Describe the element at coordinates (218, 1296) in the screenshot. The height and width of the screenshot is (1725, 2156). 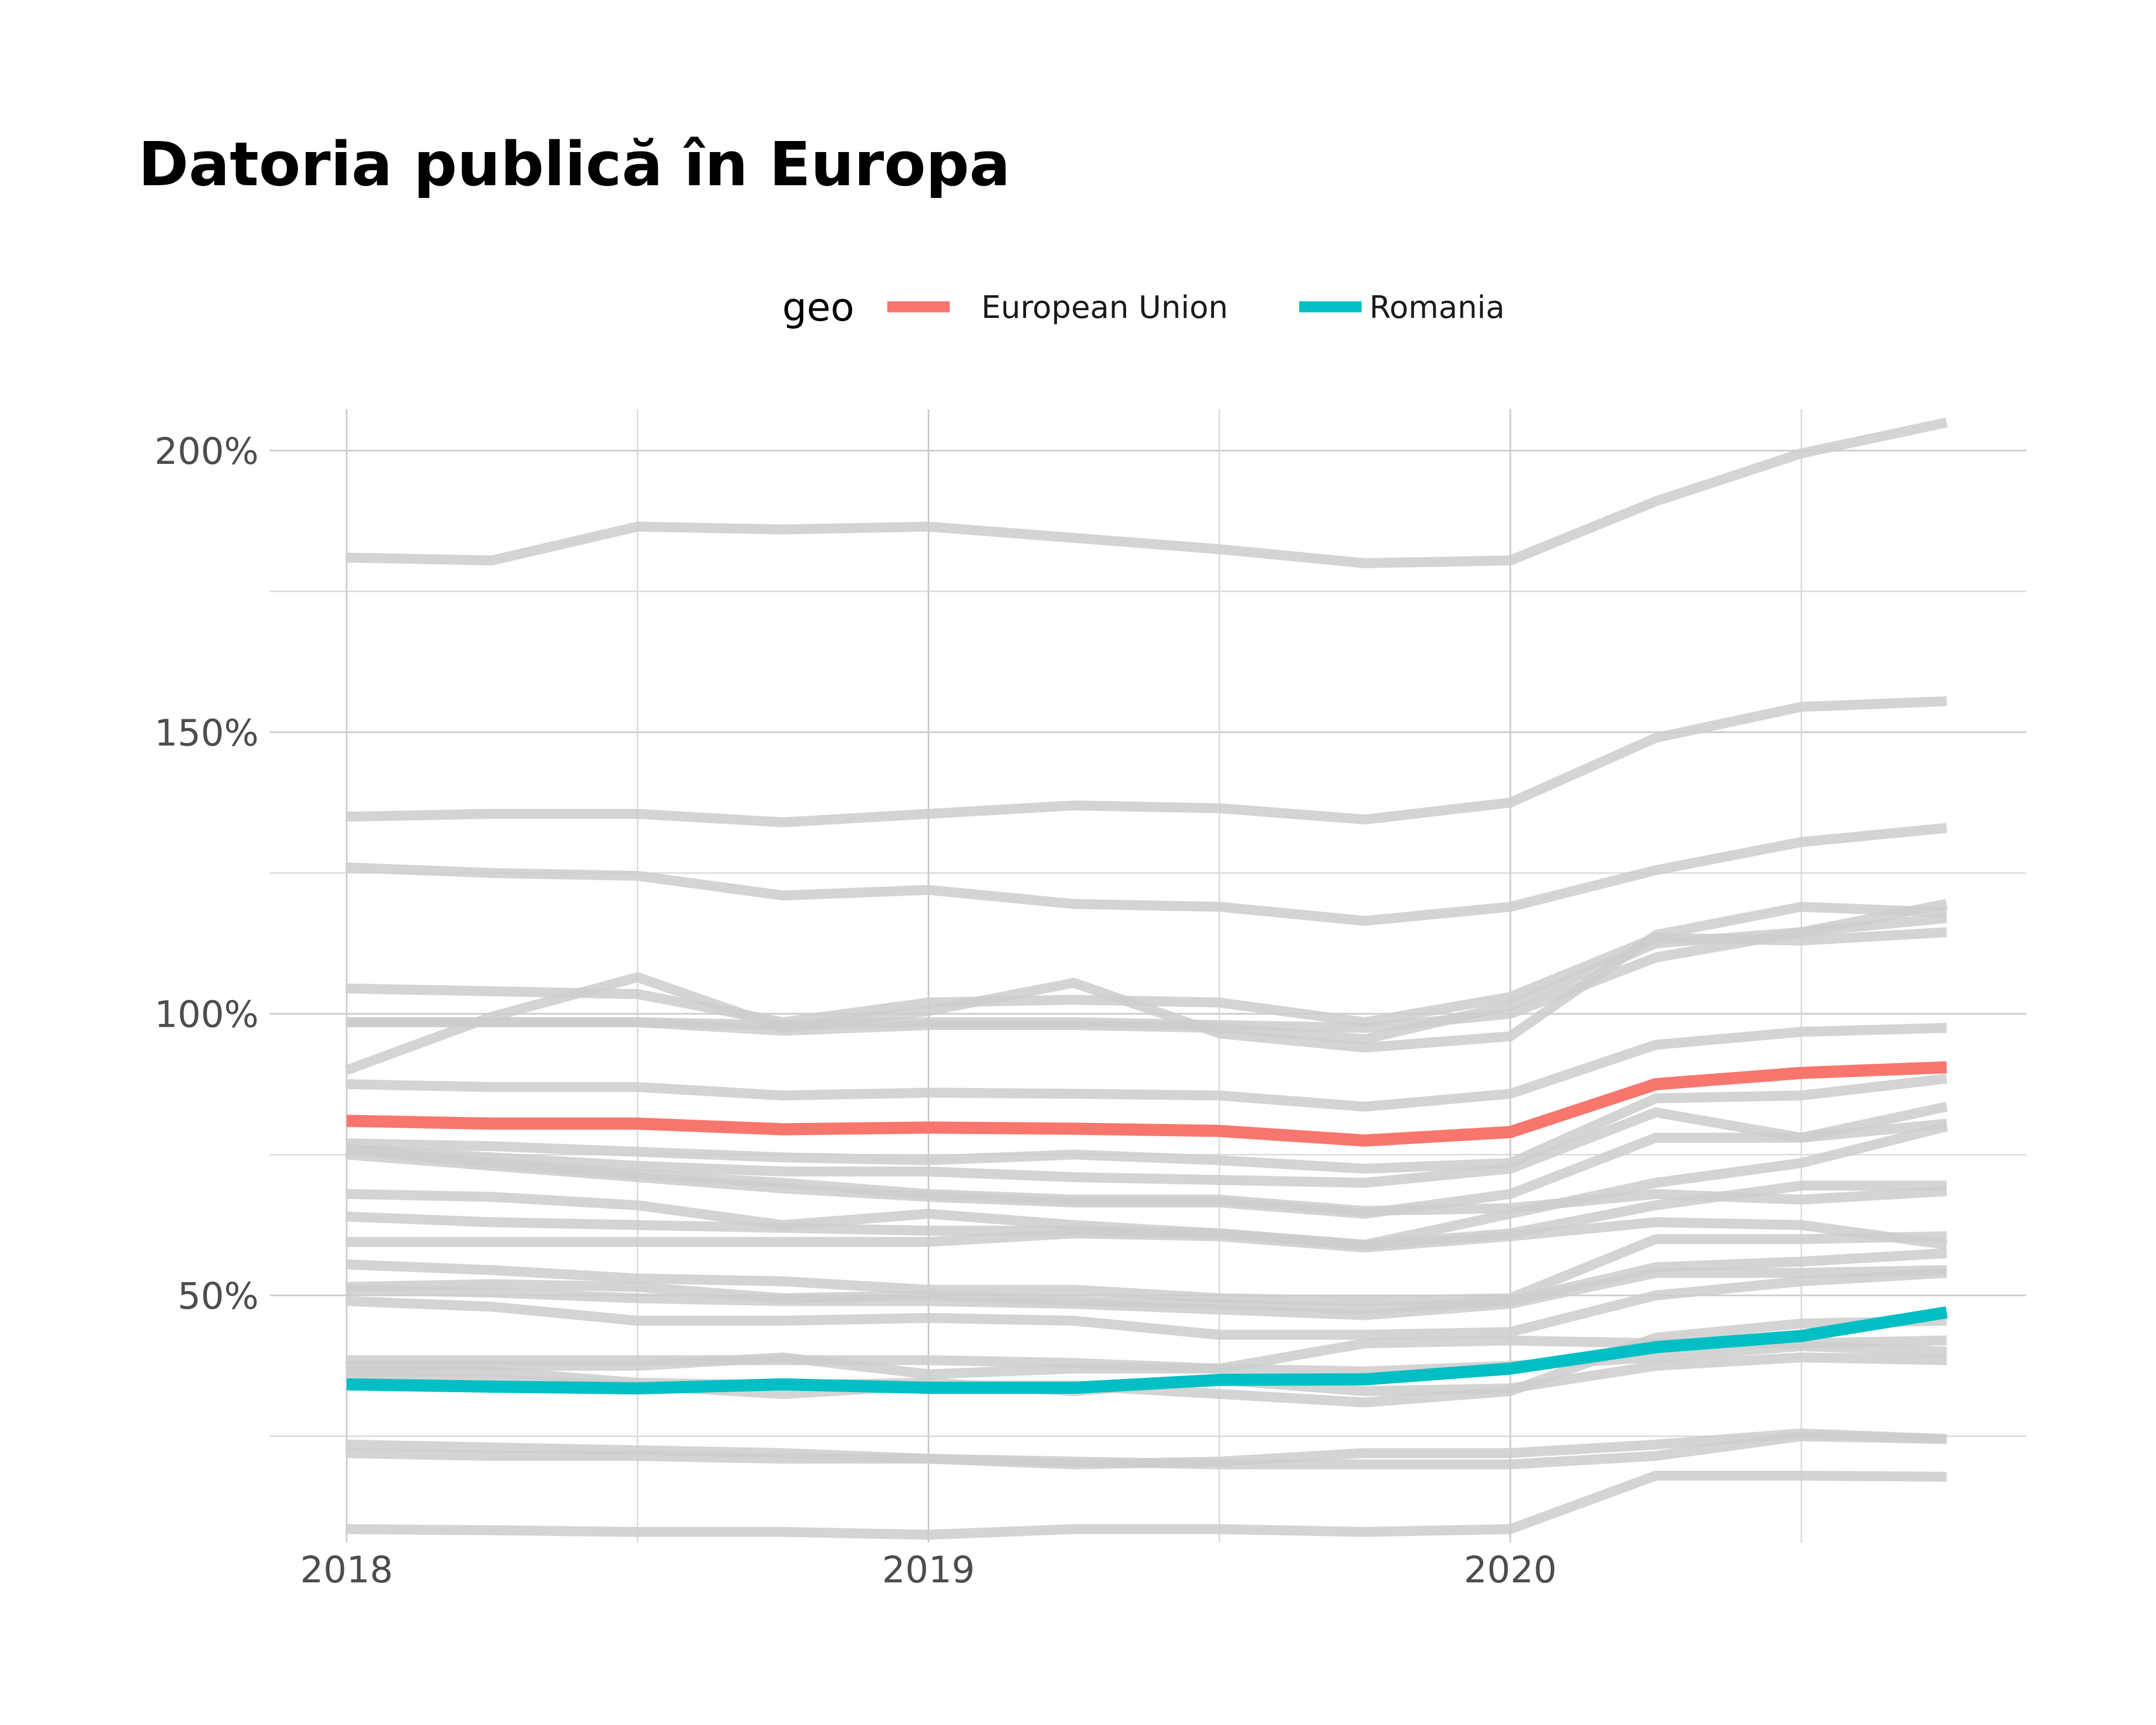
I see `y-tick-label: 50%` at that location.